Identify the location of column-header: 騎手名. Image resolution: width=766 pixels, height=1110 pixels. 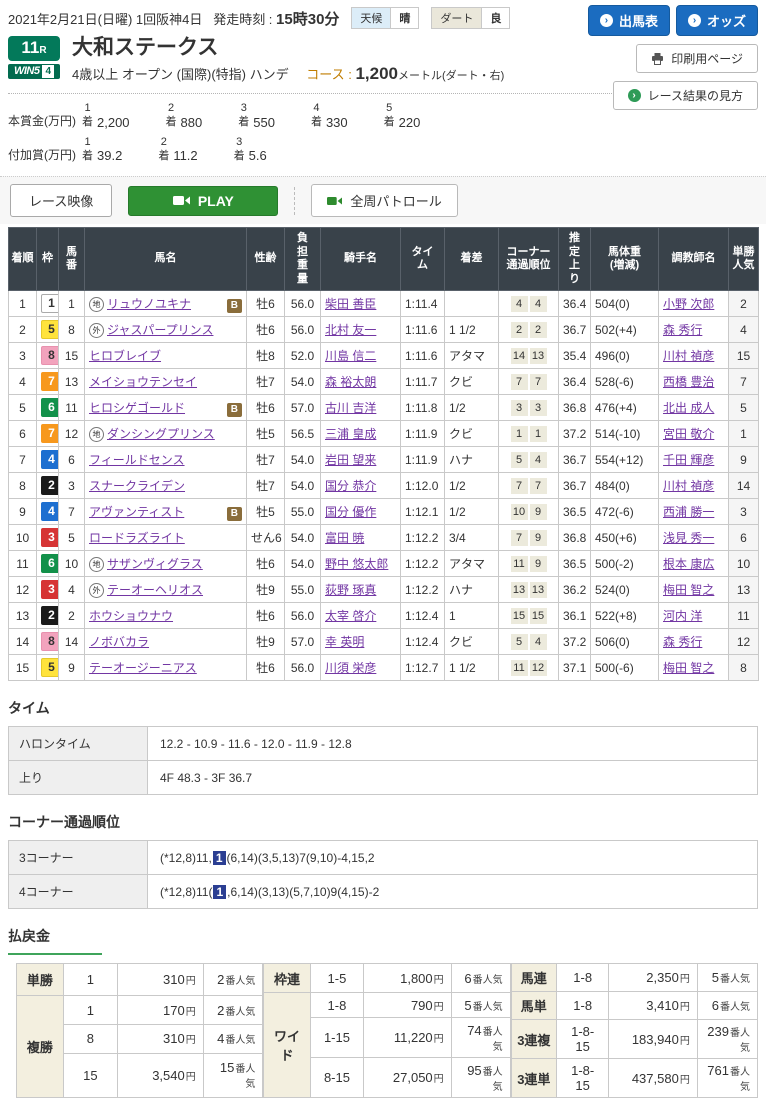
(360, 259).